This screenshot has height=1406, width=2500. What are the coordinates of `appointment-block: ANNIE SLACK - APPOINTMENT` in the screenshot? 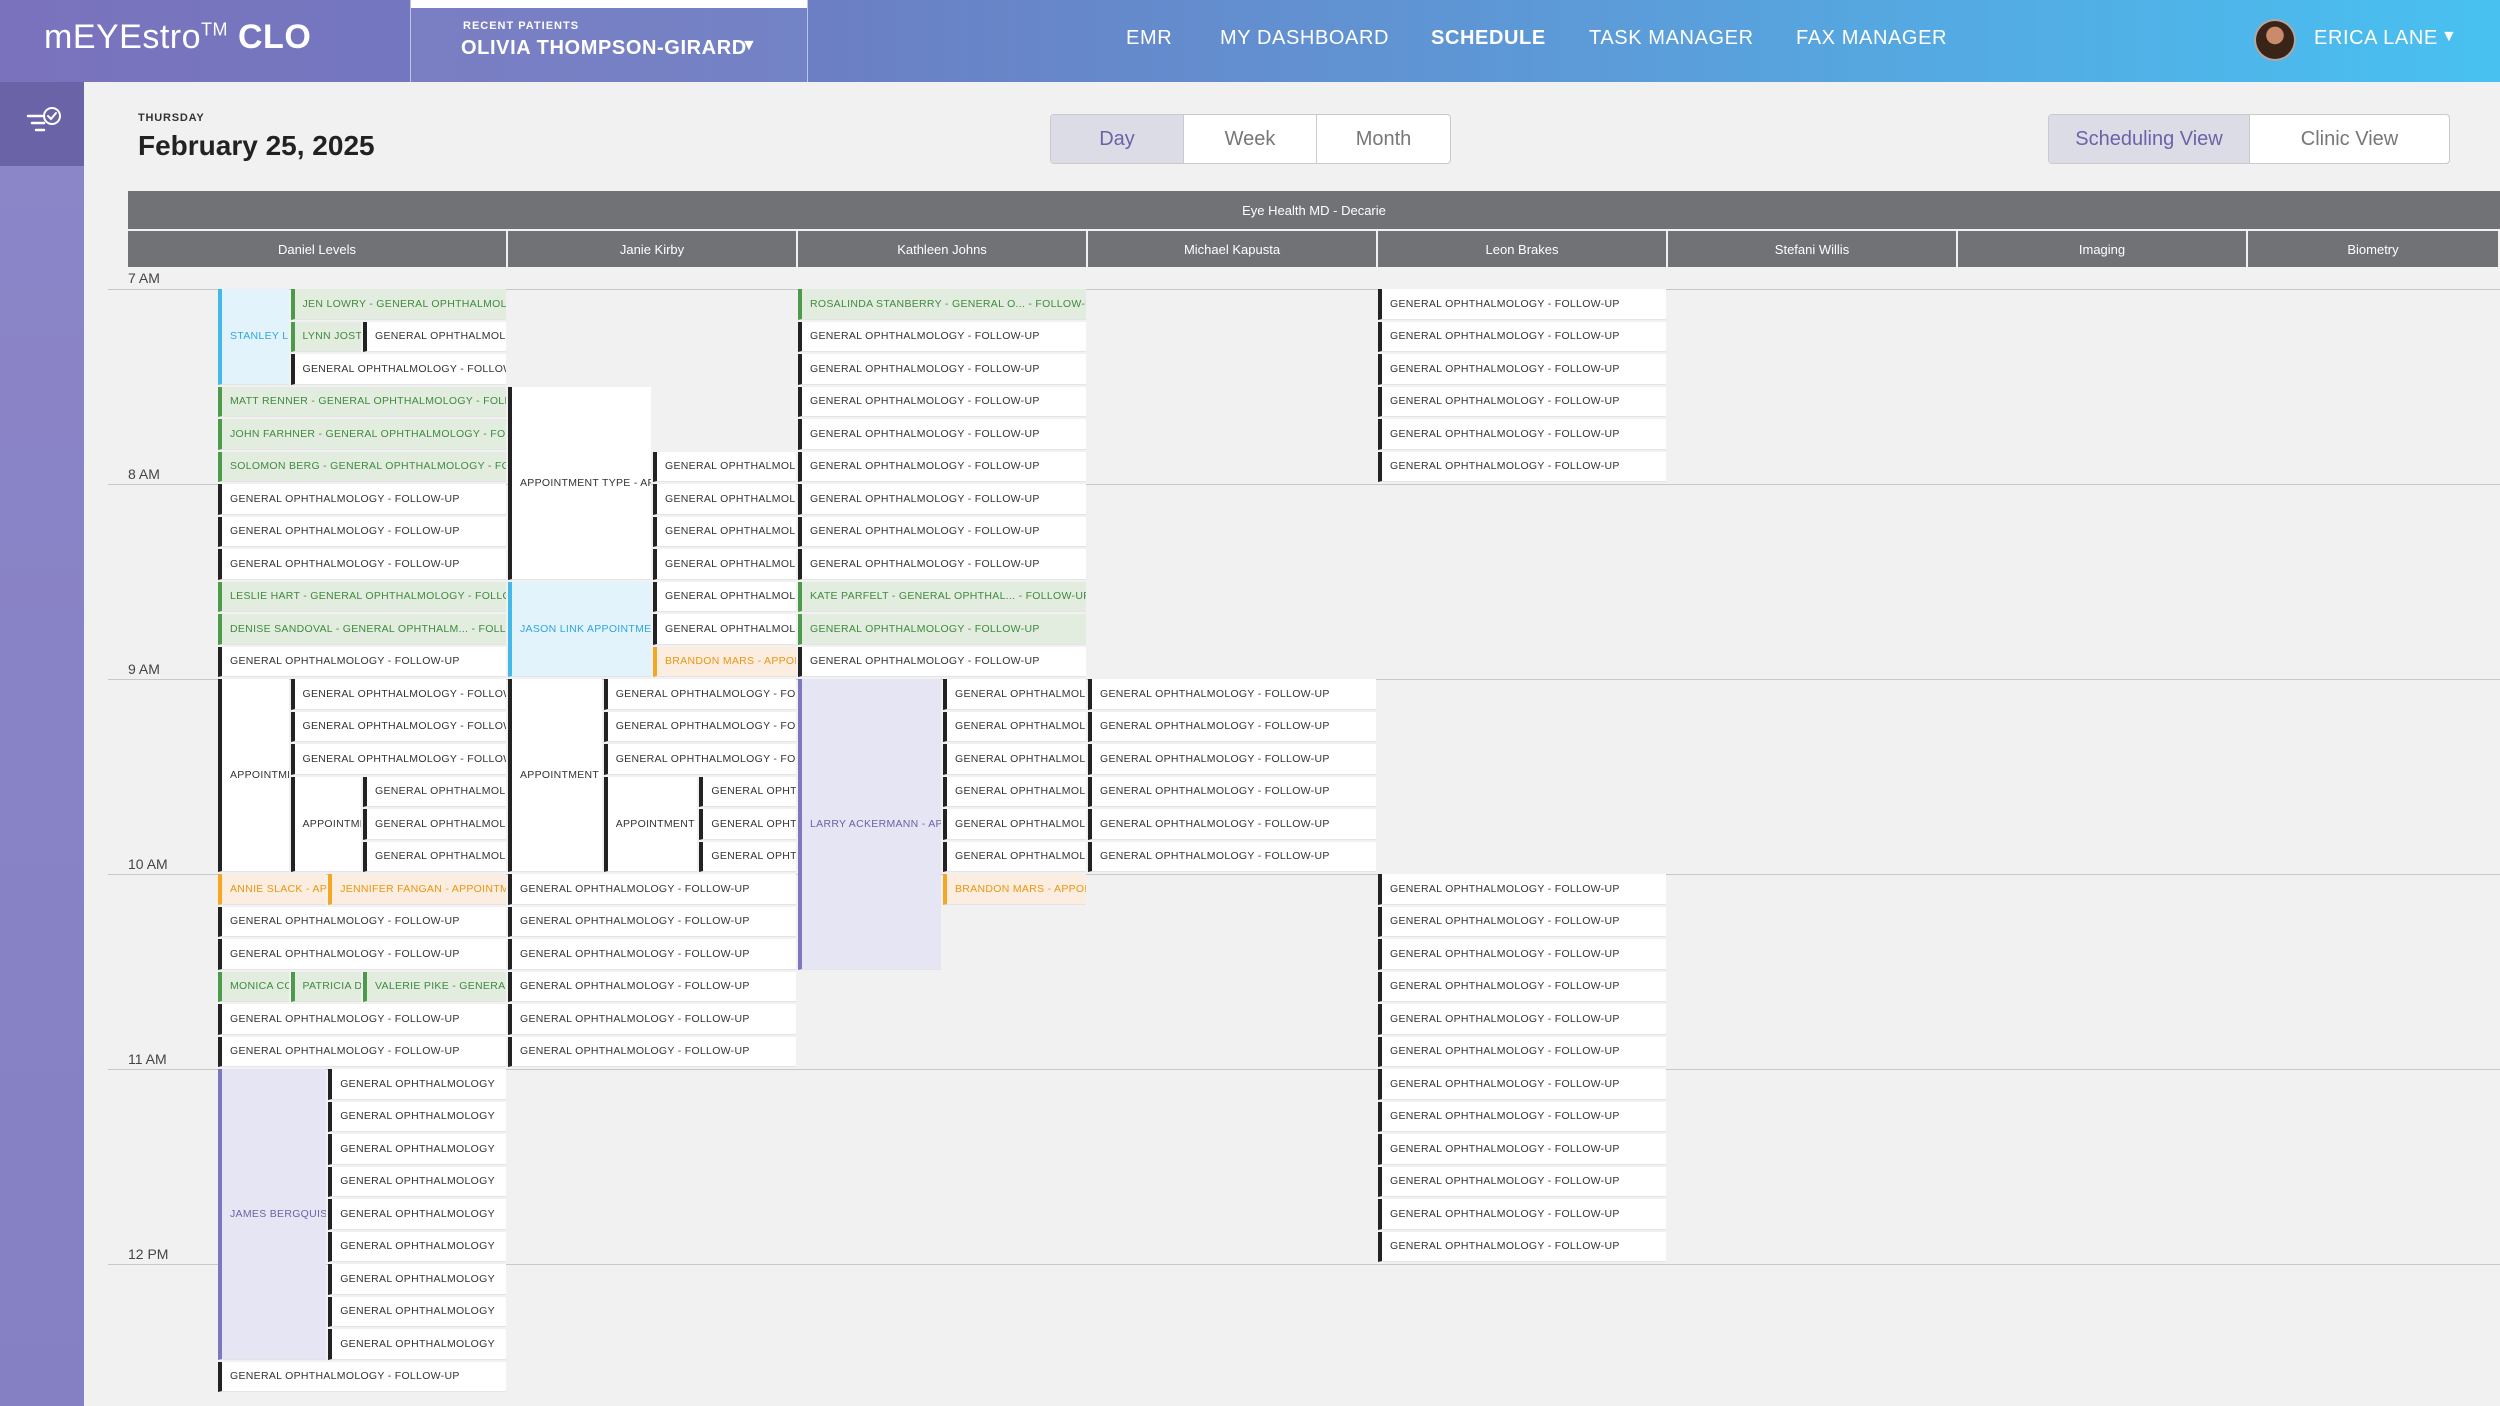 It's located at (272, 889).